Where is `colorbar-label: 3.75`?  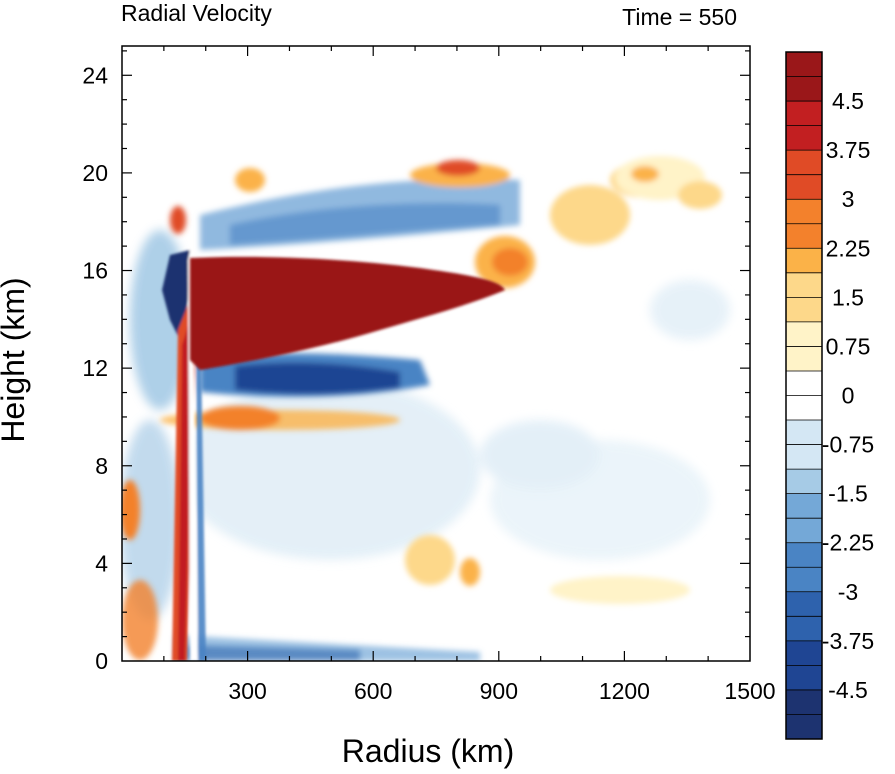 colorbar-label: 3.75 is located at coordinates (848, 150).